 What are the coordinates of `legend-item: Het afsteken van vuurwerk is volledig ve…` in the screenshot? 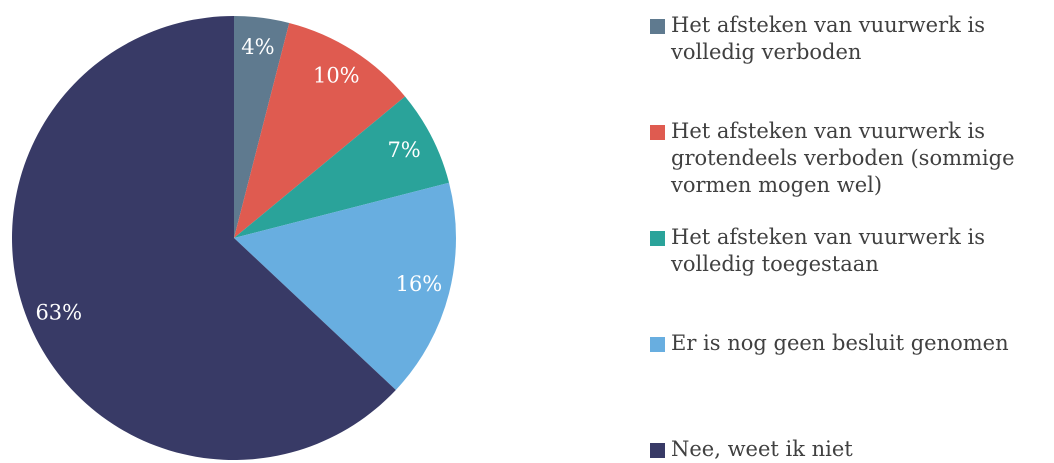 It's located at (850, 39).